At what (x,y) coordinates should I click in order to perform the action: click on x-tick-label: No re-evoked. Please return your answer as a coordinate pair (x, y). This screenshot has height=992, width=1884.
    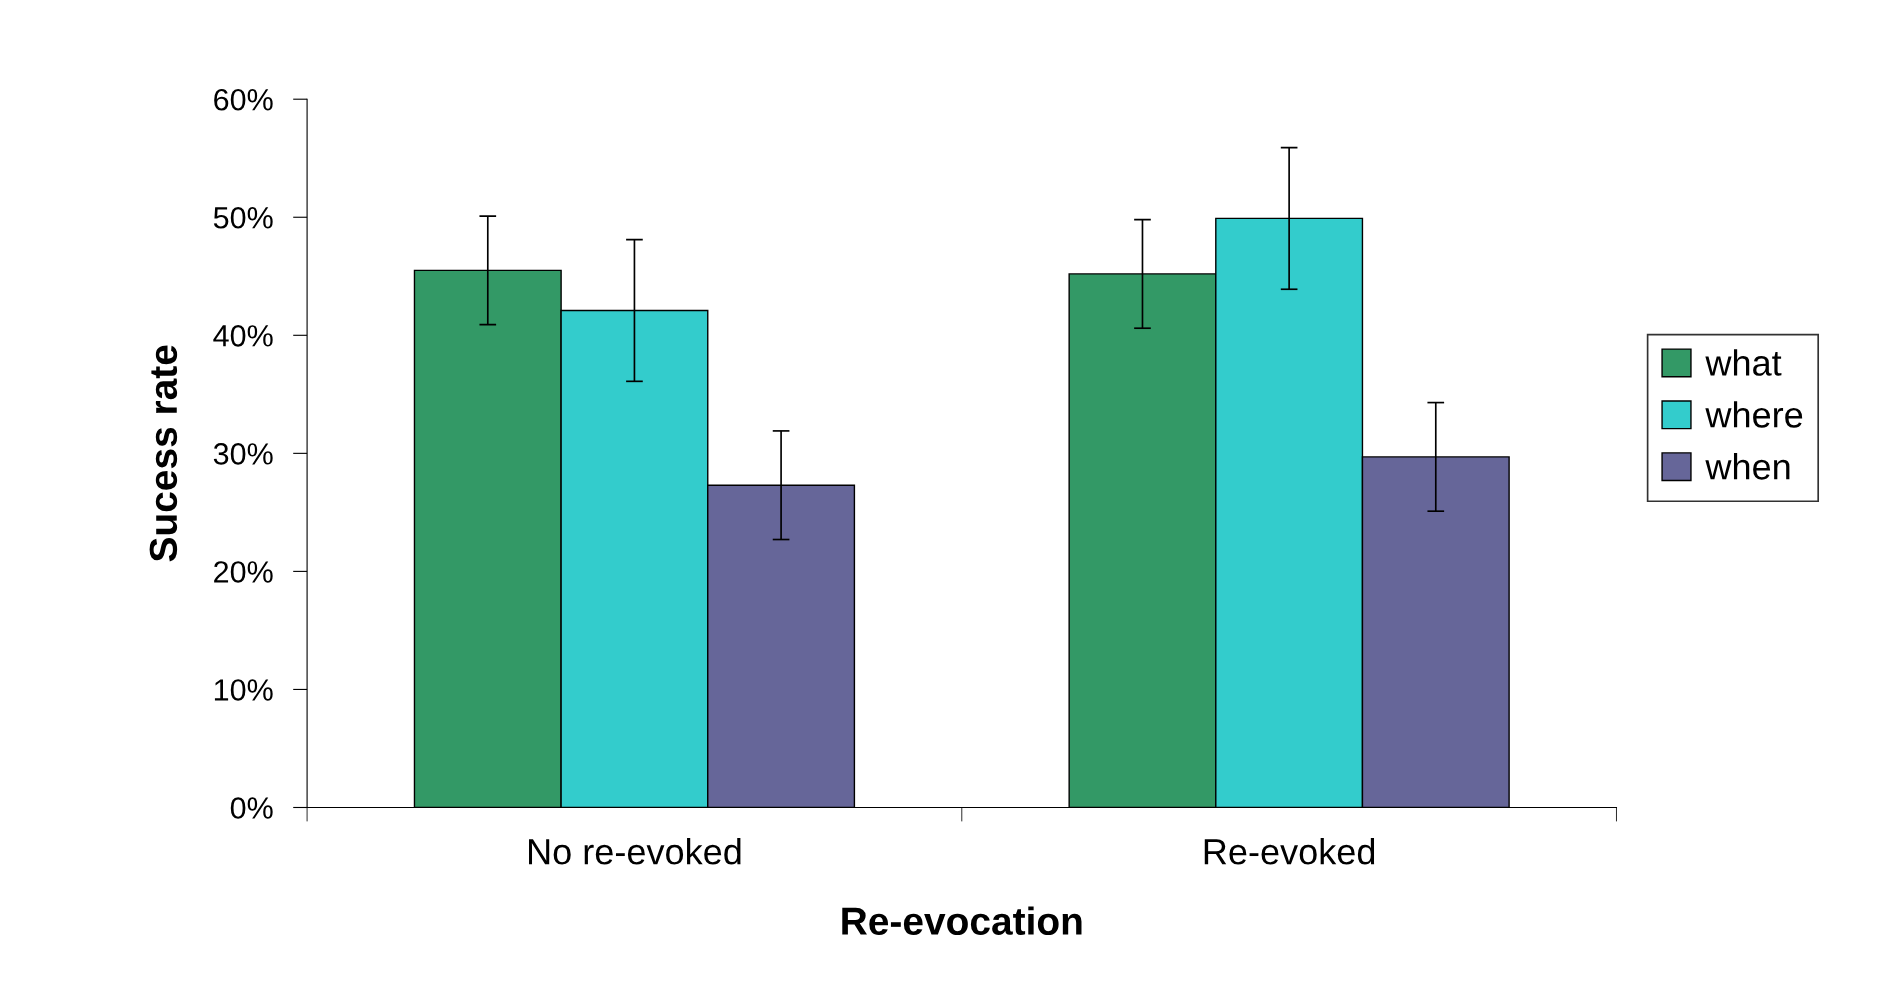
    Looking at the image, I should click on (635, 851).